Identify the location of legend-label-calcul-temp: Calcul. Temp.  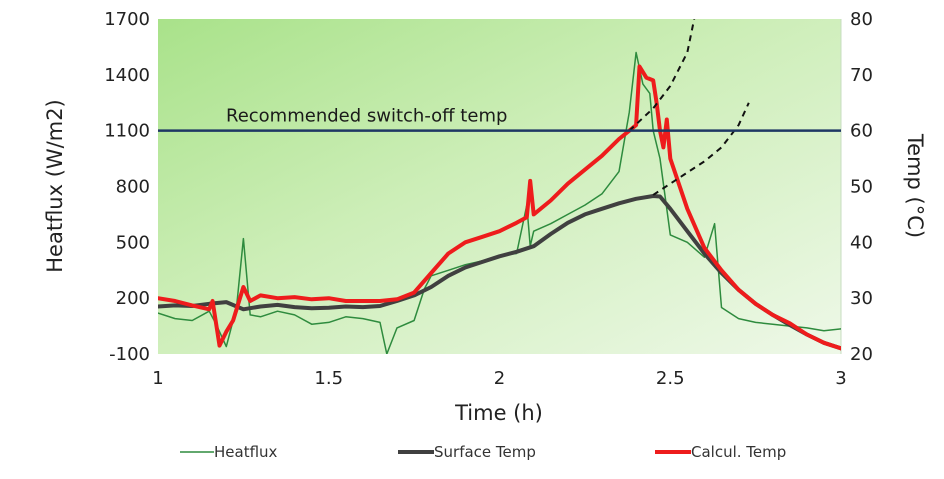
(738, 452).